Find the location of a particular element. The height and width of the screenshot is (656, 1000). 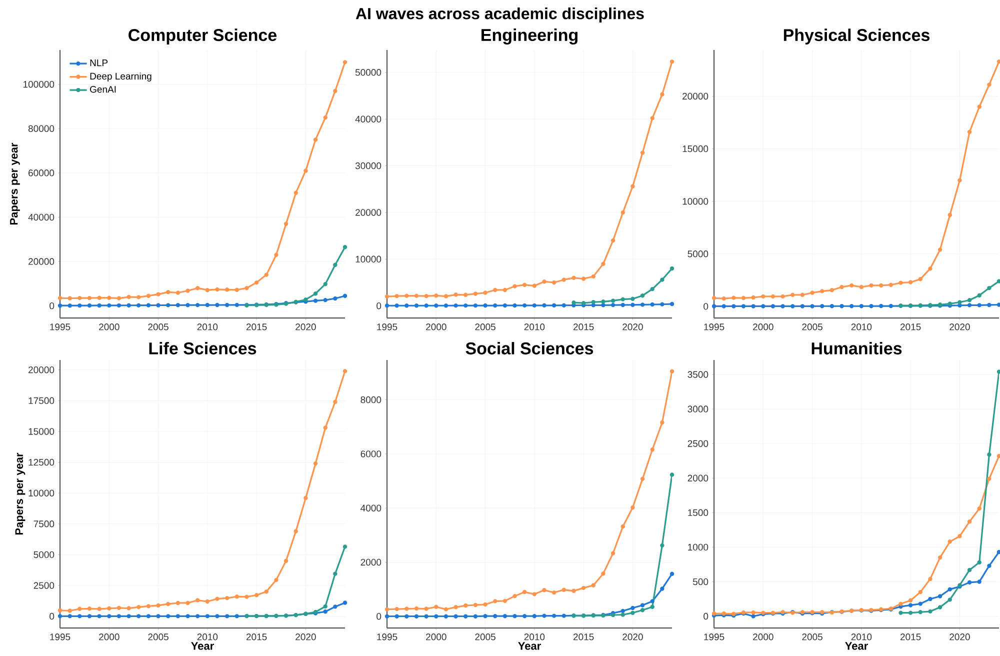

chart-title: Physical Sciences is located at coordinates (857, 36).